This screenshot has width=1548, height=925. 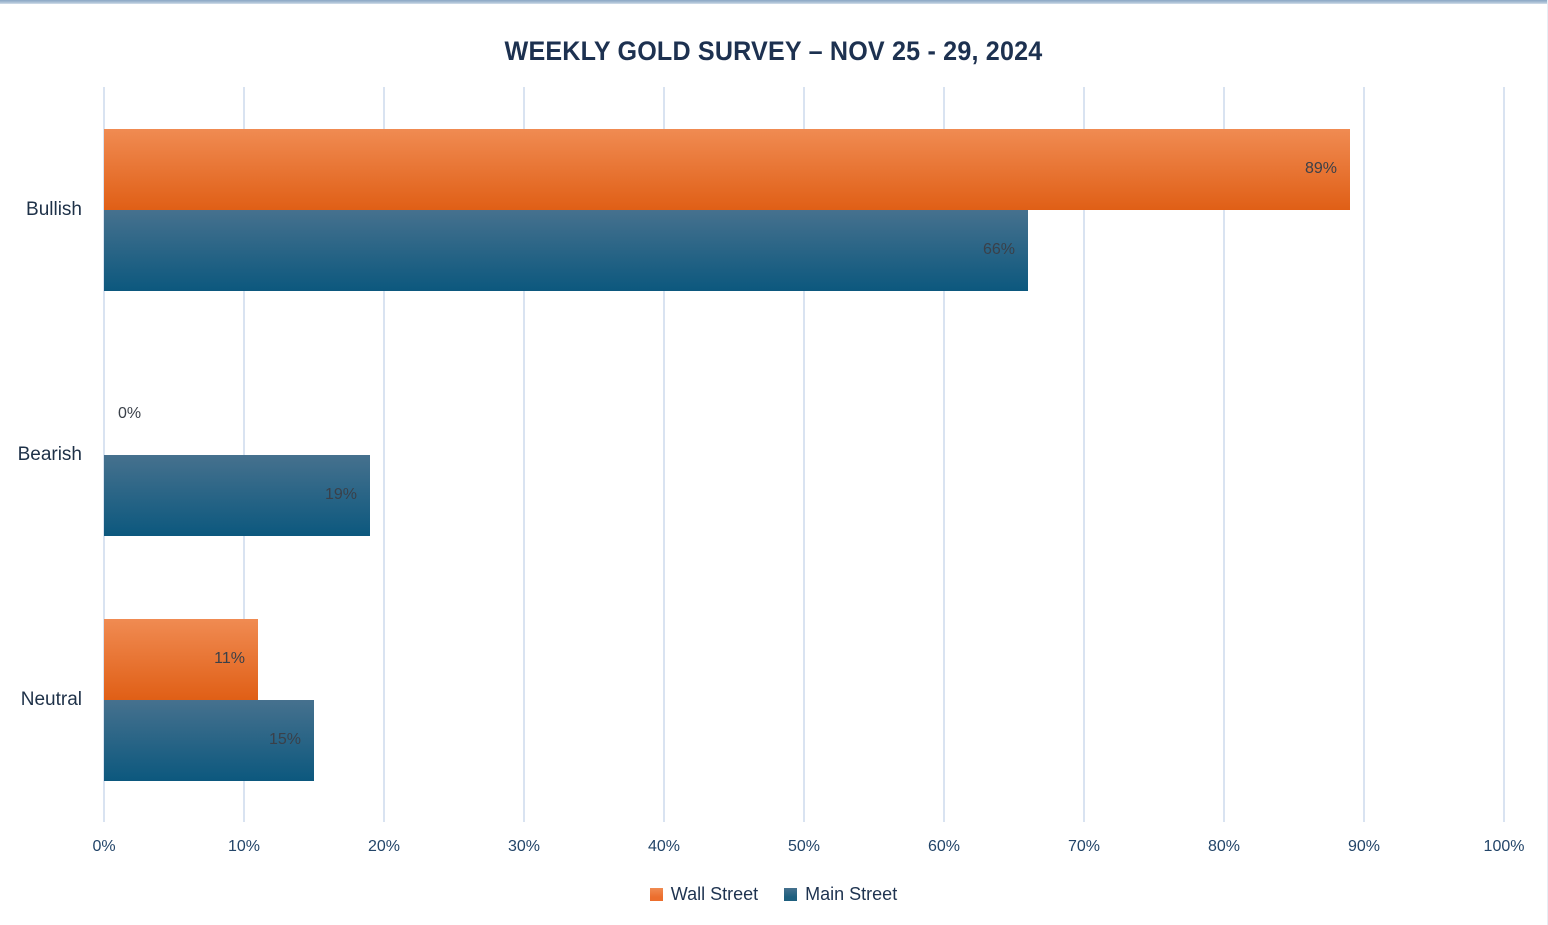 What do you see at coordinates (664, 846) in the screenshot?
I see `x-tick-label: 40%` at bounding box center [664, 846].